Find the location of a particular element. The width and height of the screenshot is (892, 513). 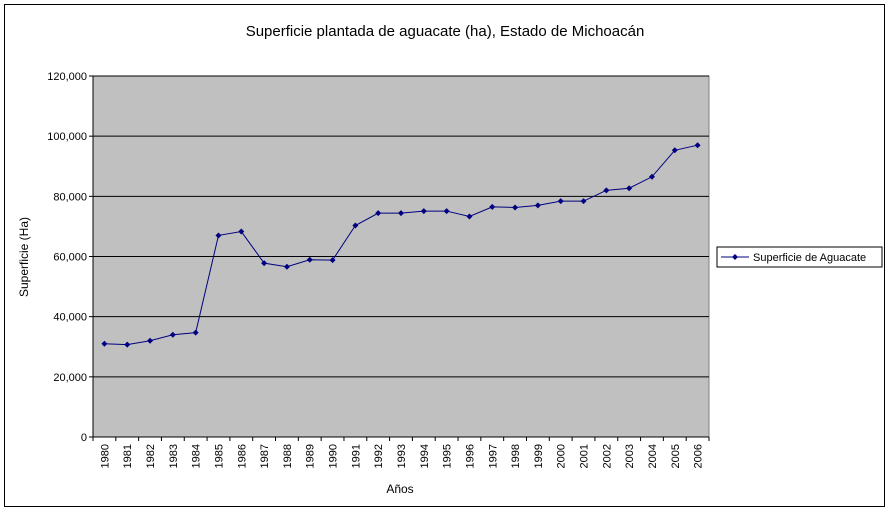

x-tick-label: 1993 is located at coordinates (402, 456).